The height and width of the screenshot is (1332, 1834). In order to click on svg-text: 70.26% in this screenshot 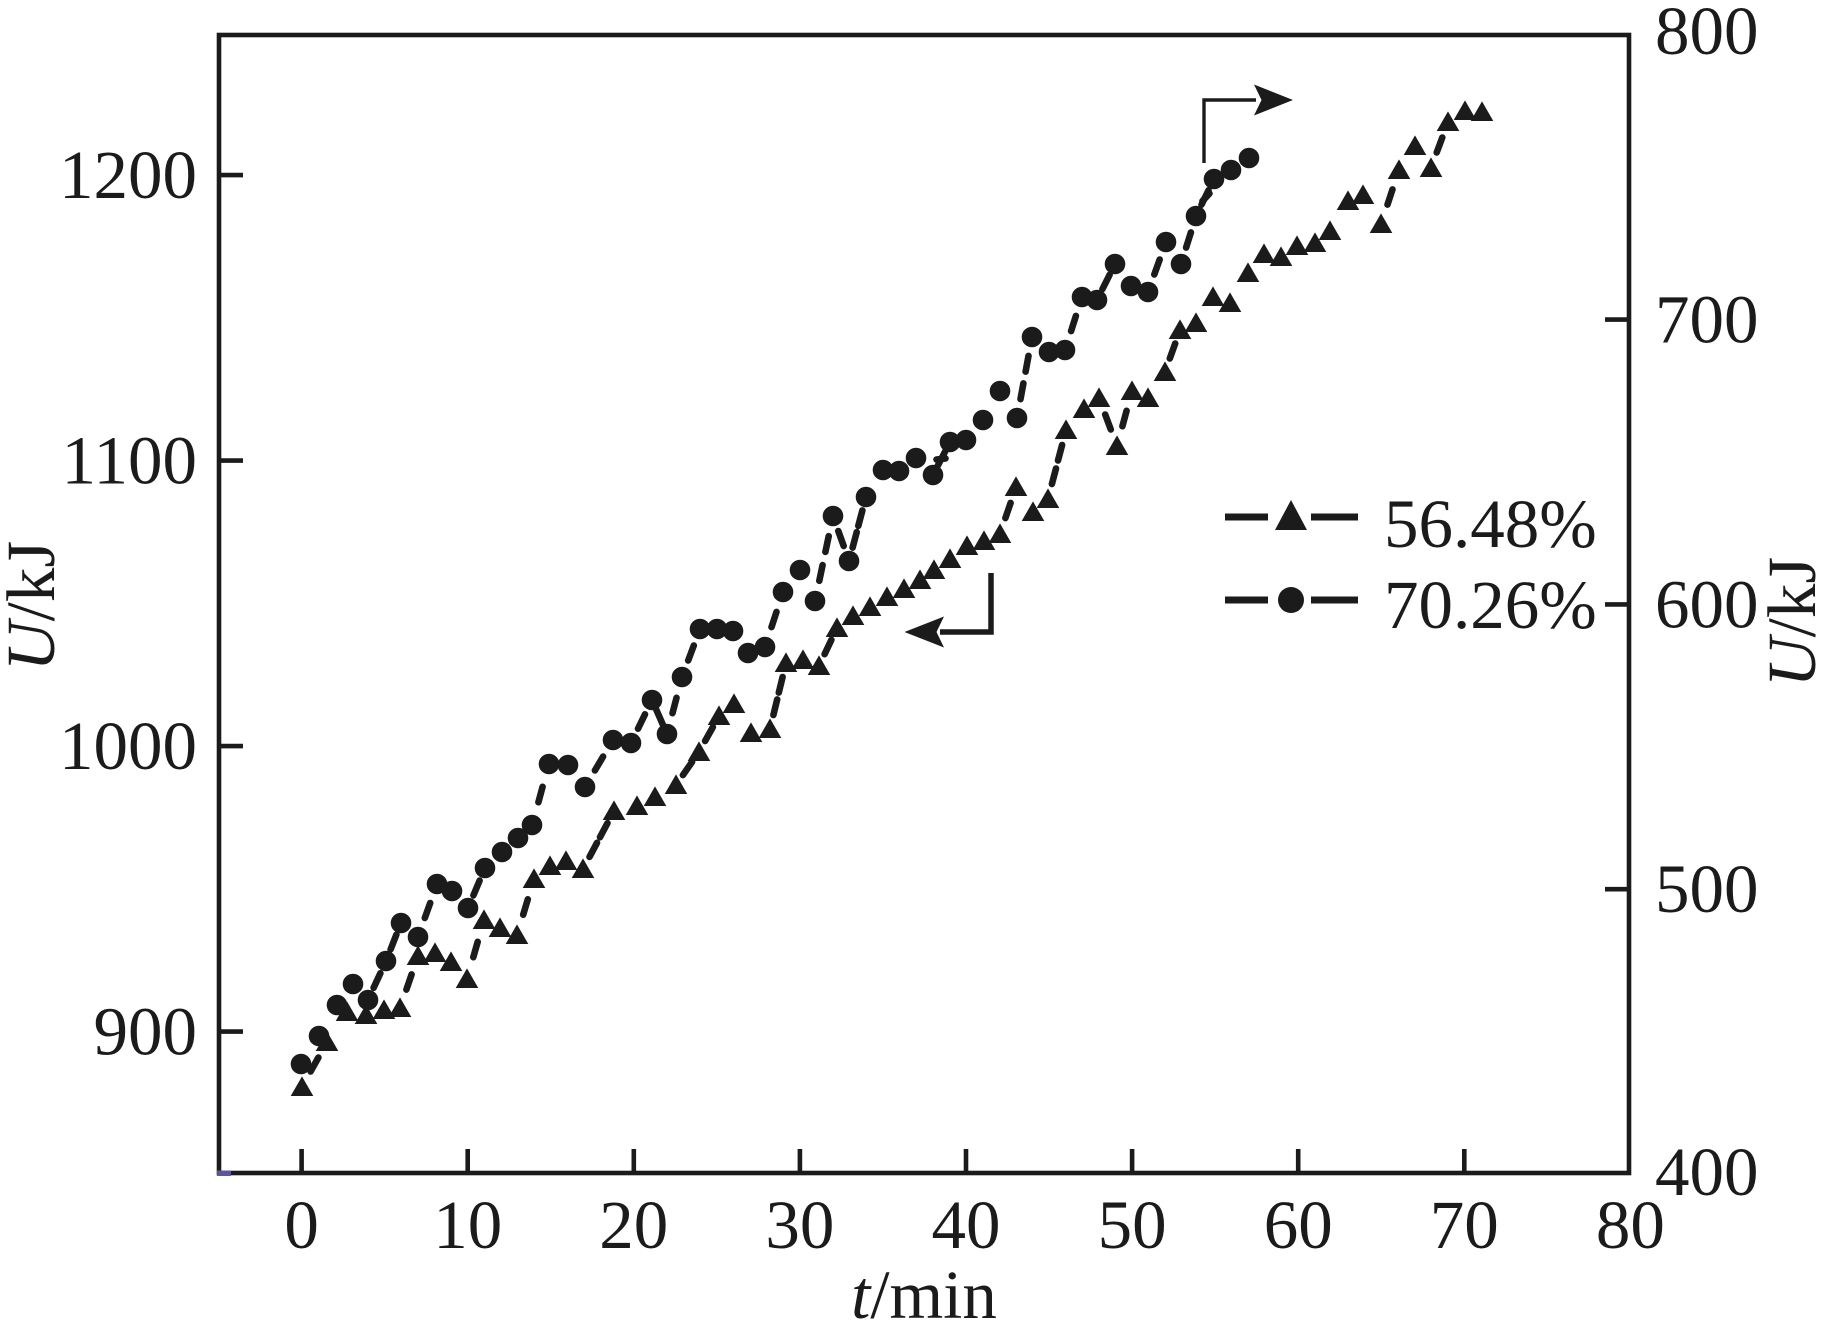, I will do `click(1490, 605)`.